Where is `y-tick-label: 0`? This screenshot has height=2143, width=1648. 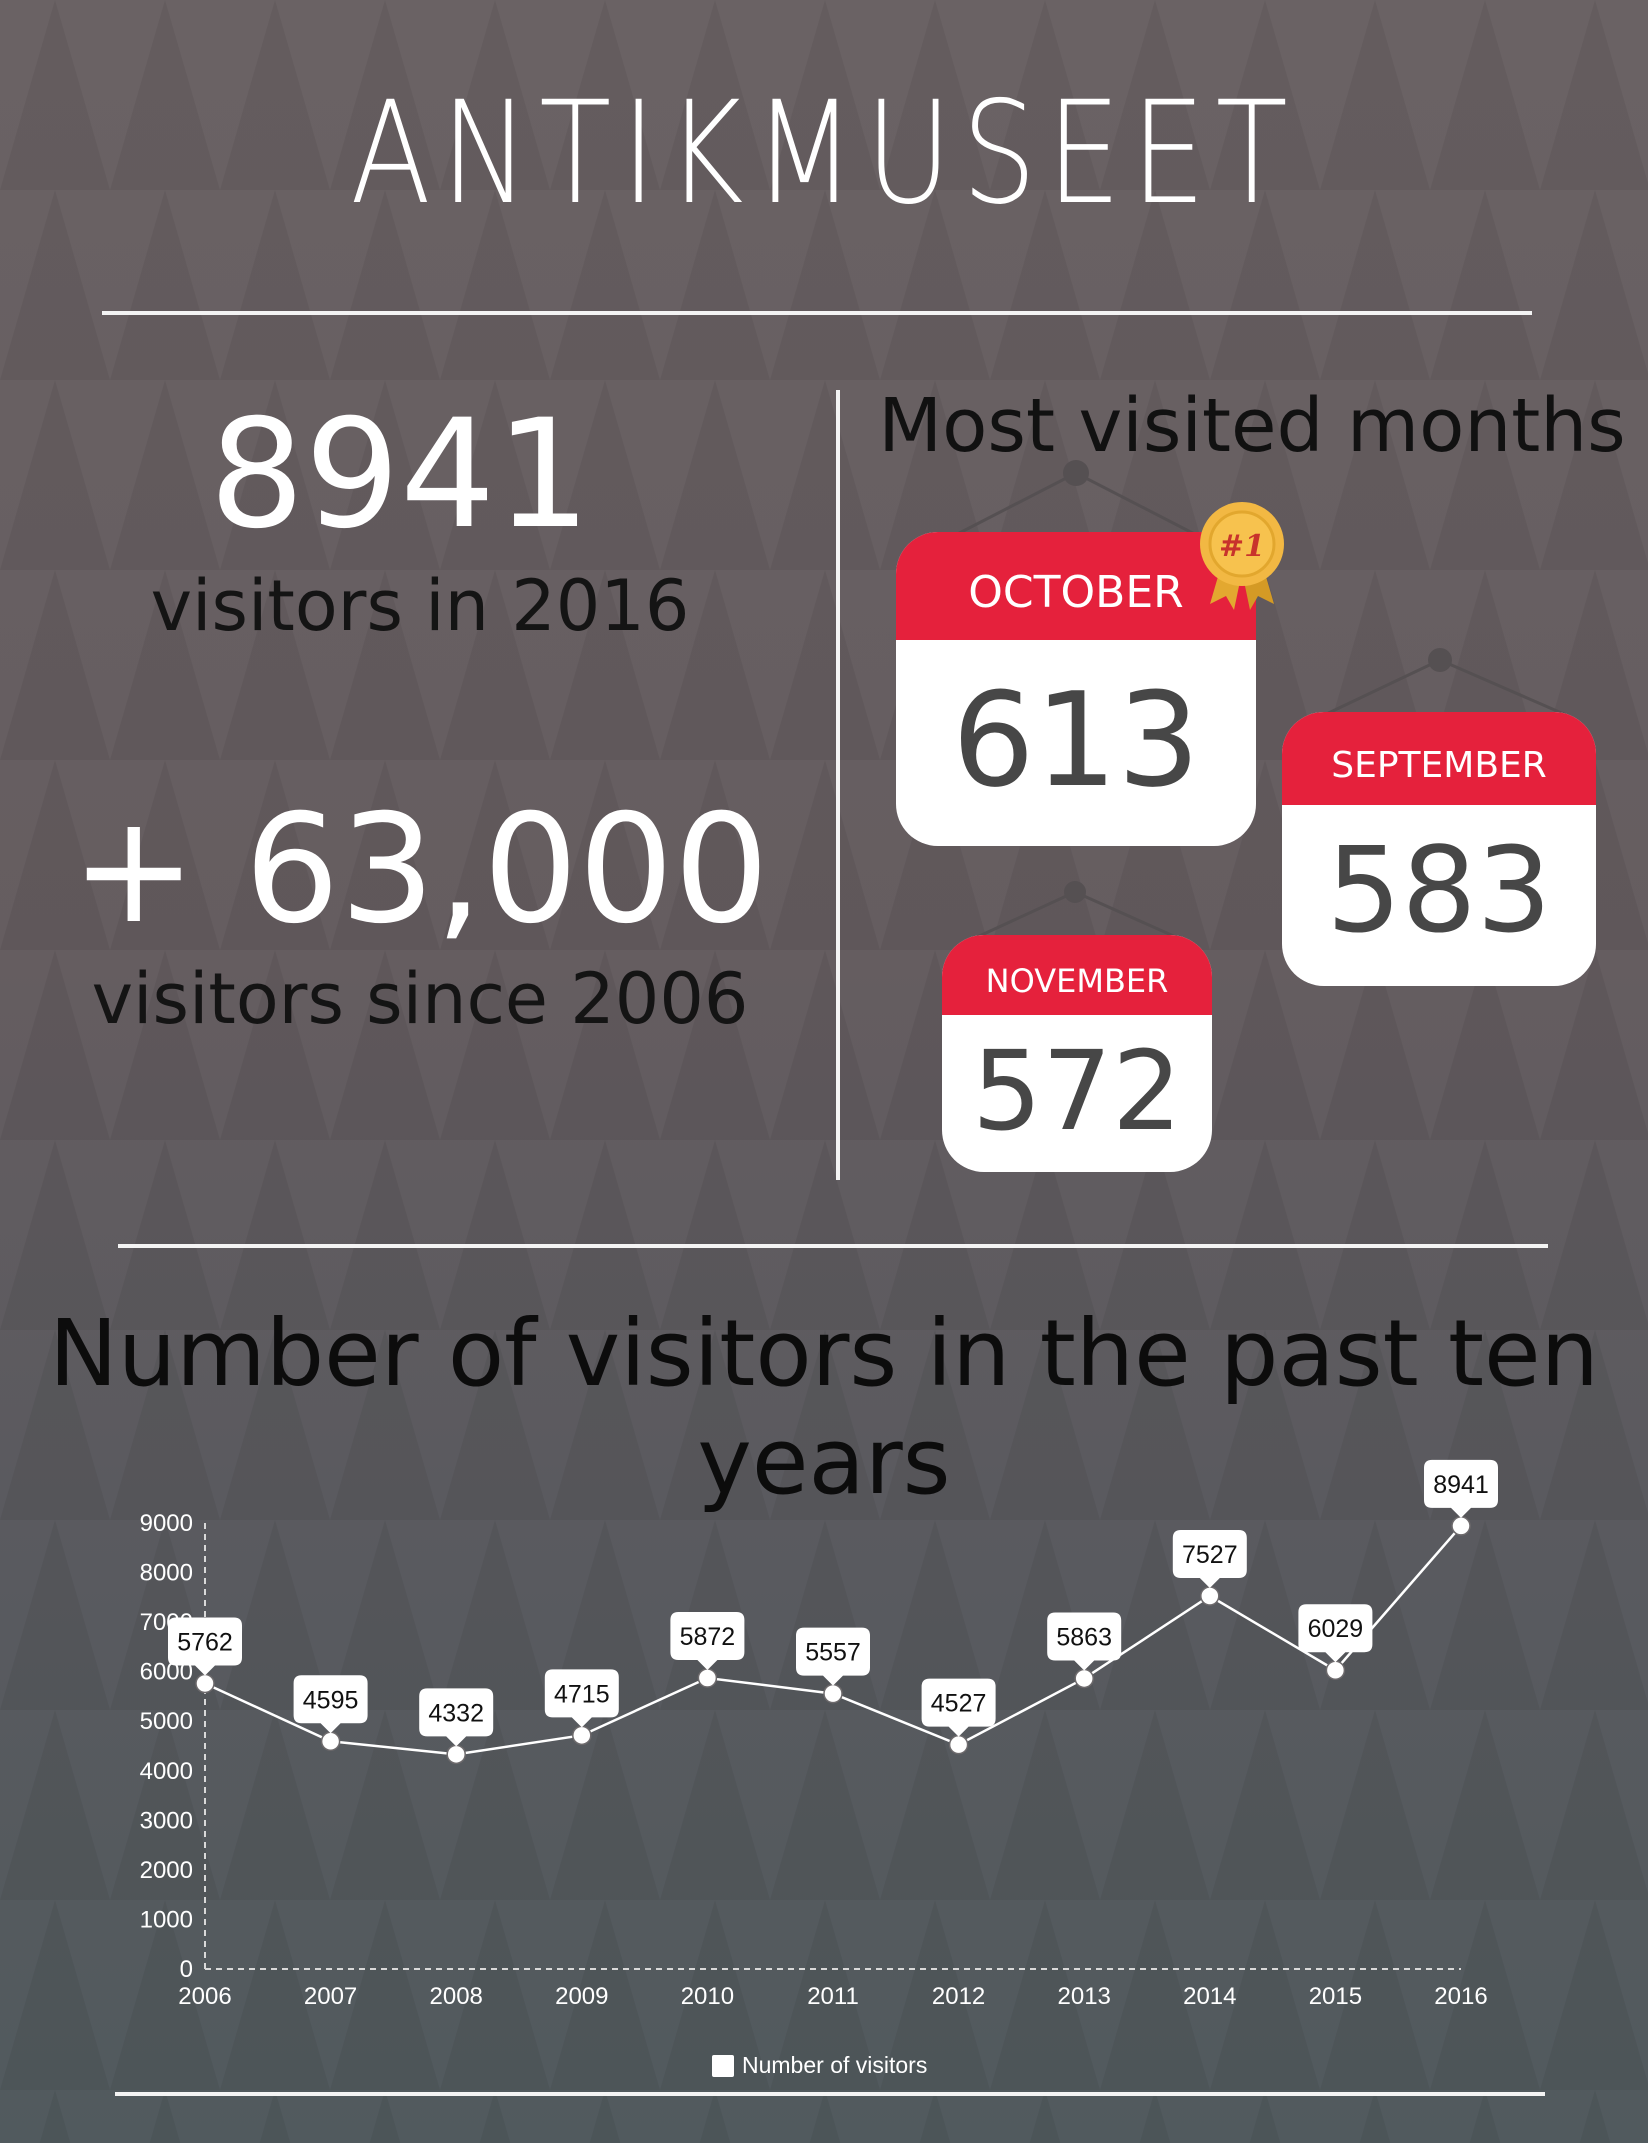 y-tick-label: 0 is located at coordinates (186, 1969).